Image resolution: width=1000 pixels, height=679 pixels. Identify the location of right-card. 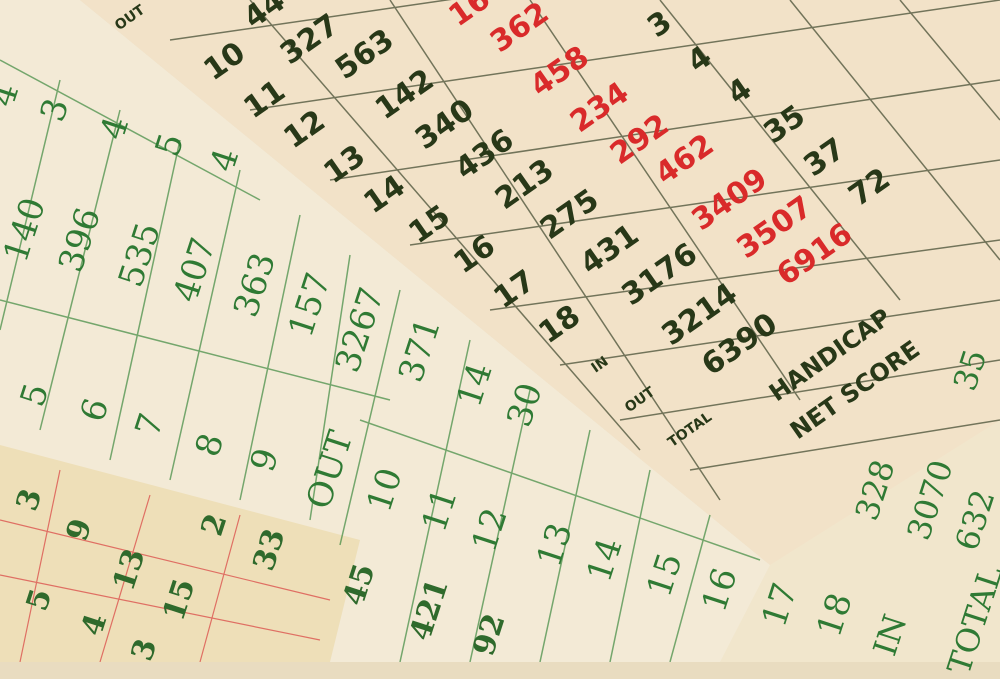
(850, 541).